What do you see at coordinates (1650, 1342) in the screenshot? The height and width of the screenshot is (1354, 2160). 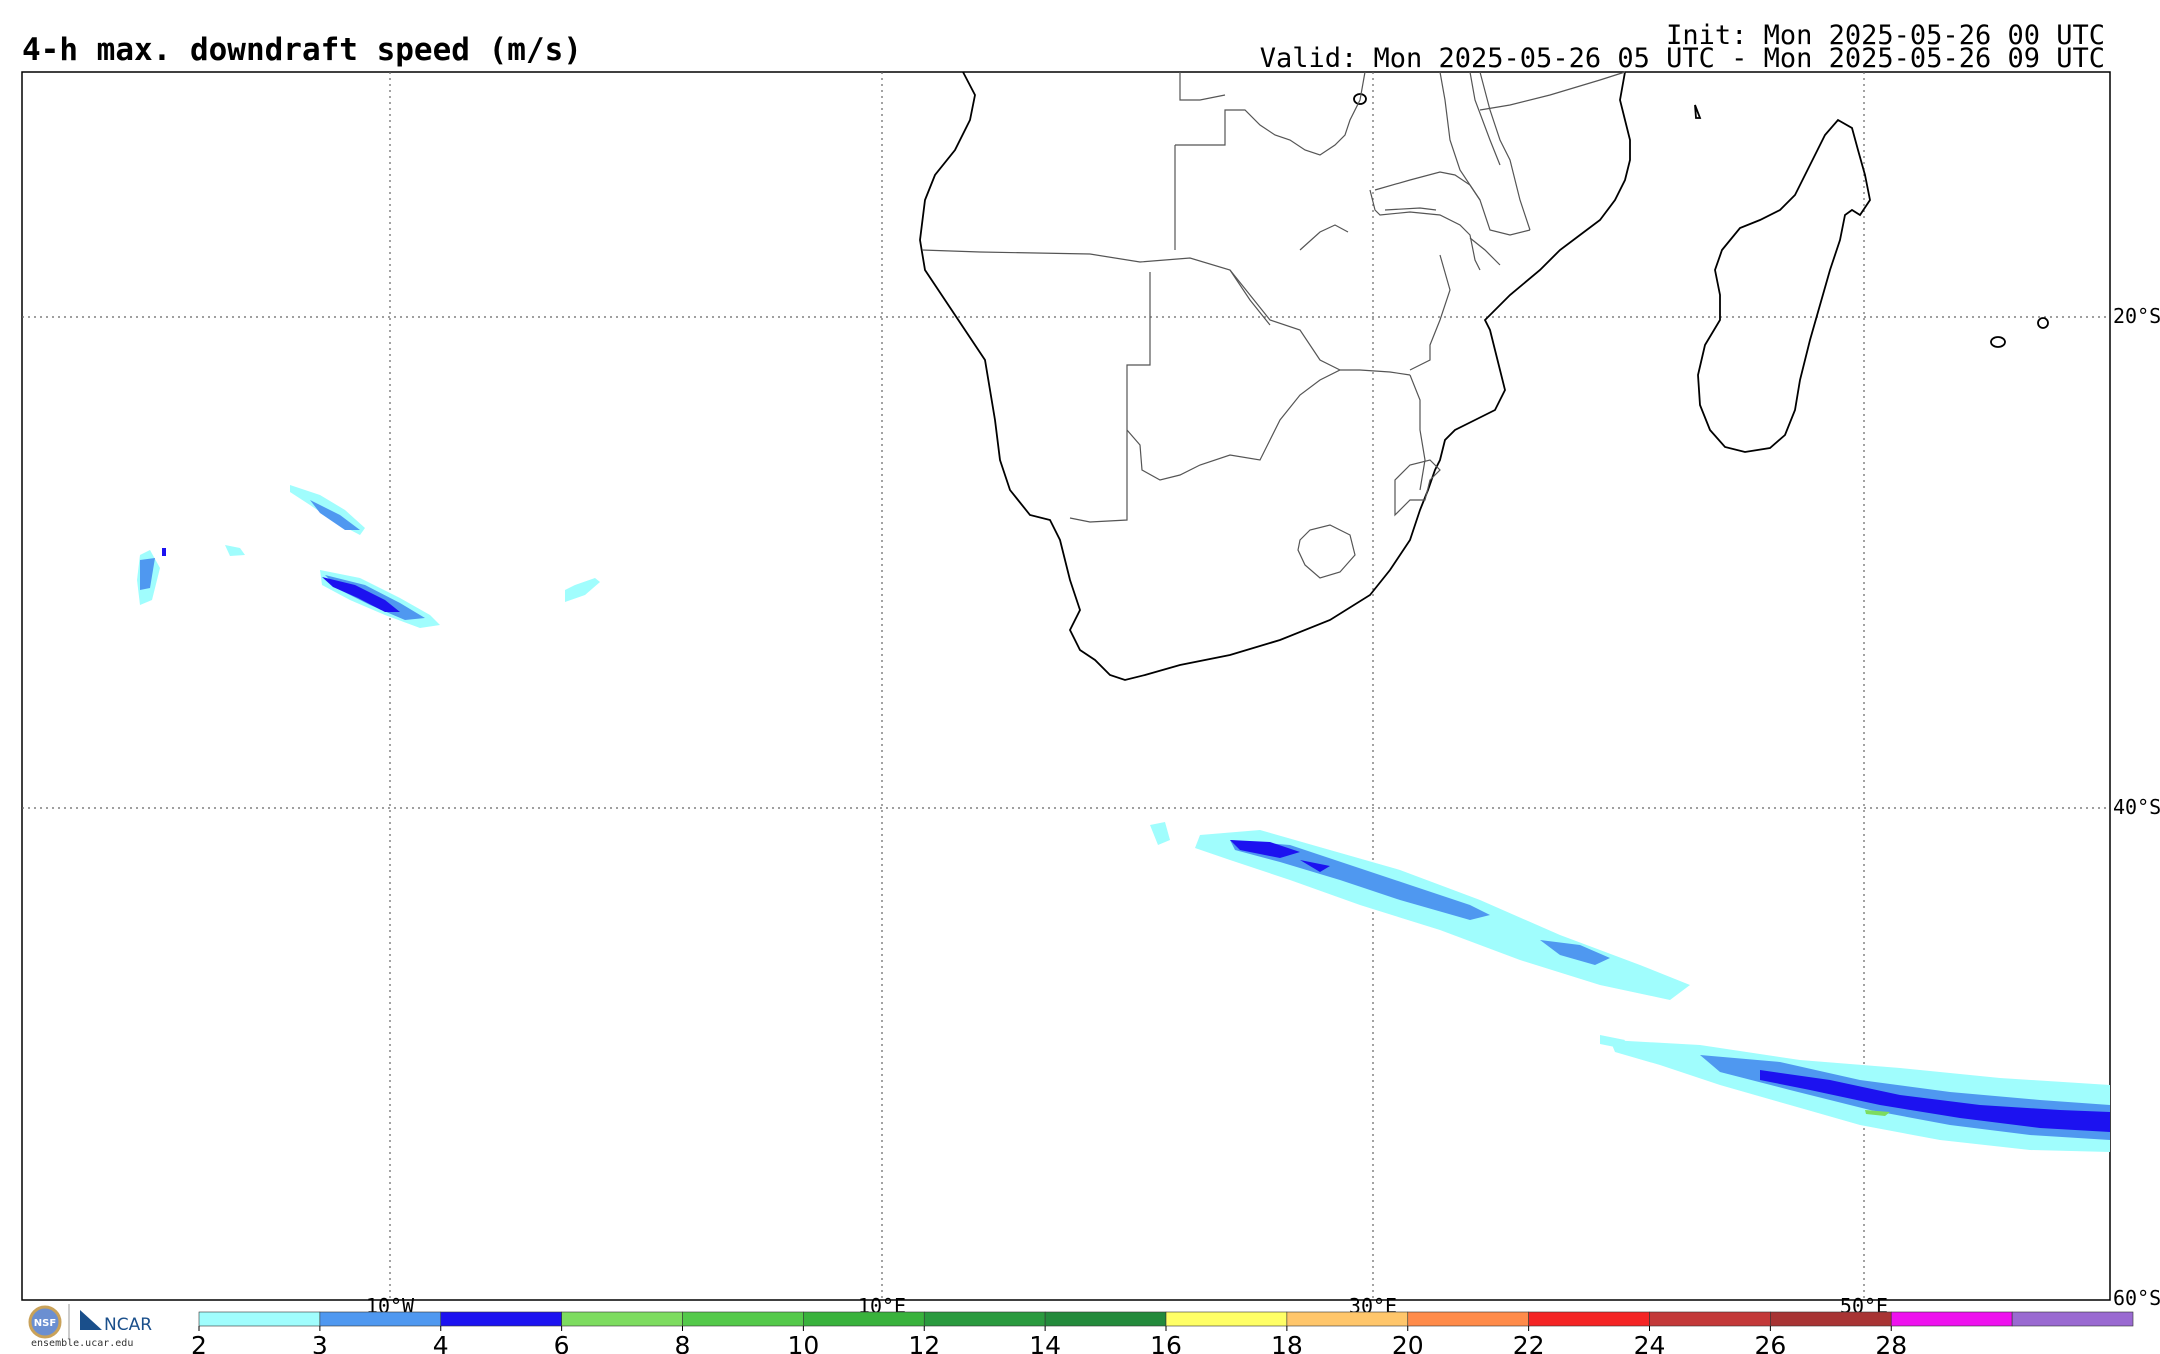 I see `colorbar-tick-label: 24` at bounding box center [1650, 1342].